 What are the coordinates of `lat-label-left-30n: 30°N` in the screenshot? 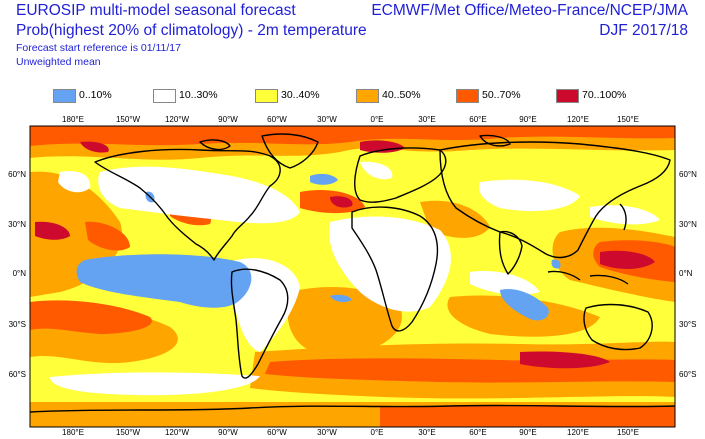 It's located at (17, 224).